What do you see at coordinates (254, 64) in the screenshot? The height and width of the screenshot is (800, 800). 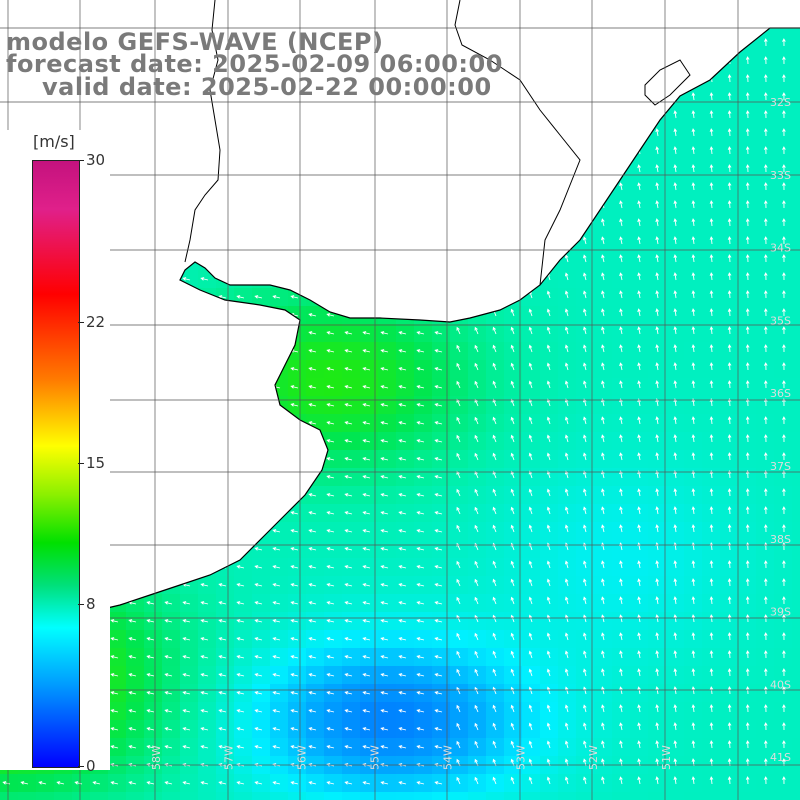 I see `title-forecast-date: forecast date: 2025-02-09 06:00:00` at bounding box center [254, 64].